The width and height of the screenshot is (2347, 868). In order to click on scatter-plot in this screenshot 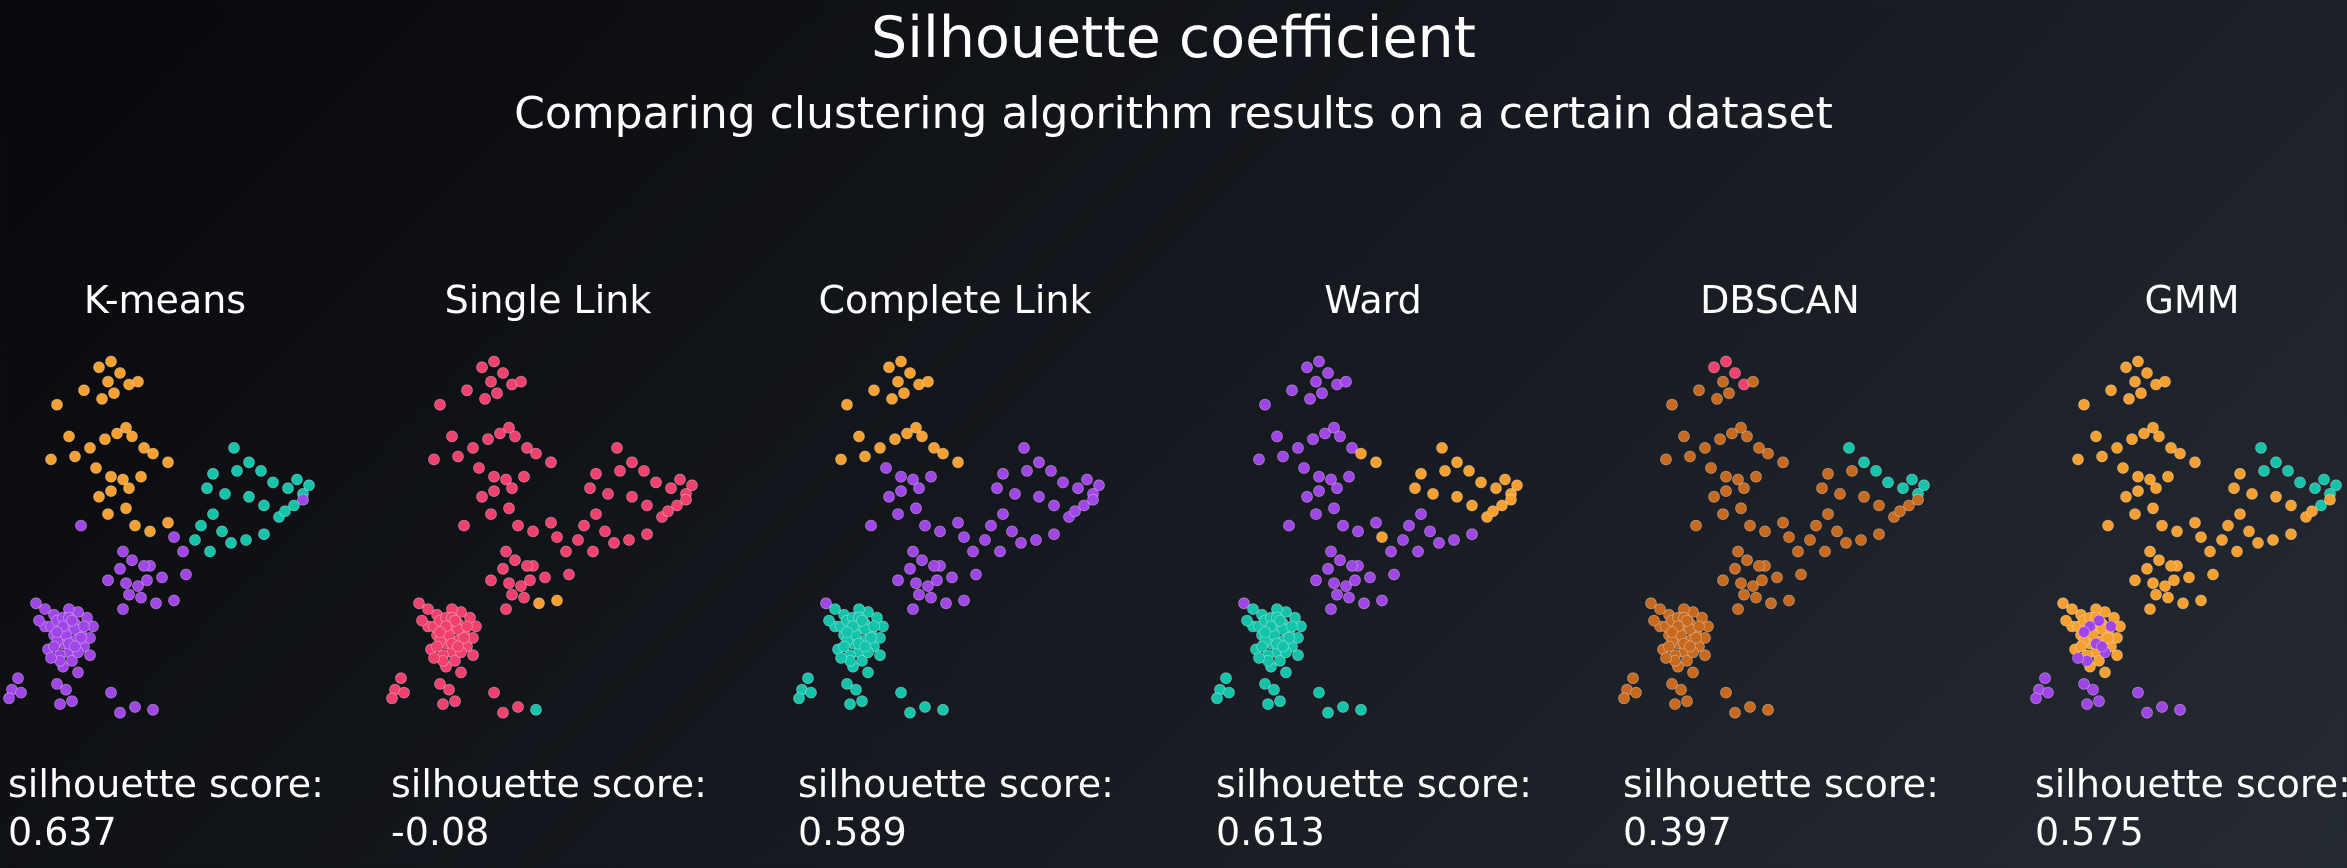, I will do `click(1367, 537)`.